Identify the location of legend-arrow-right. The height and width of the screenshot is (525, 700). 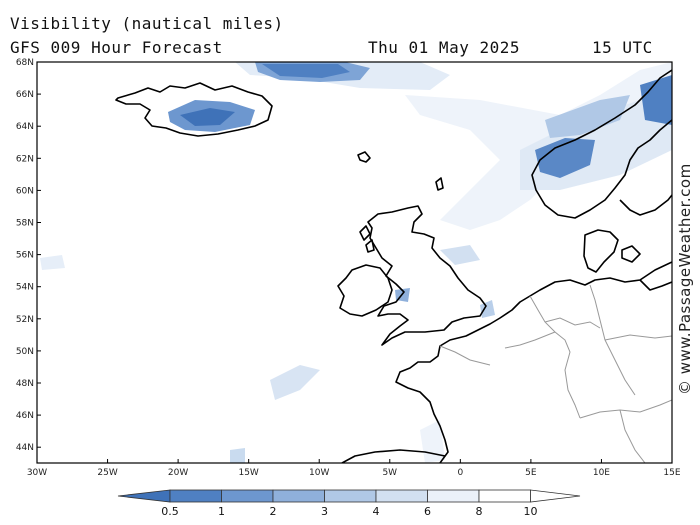
(555, 496).